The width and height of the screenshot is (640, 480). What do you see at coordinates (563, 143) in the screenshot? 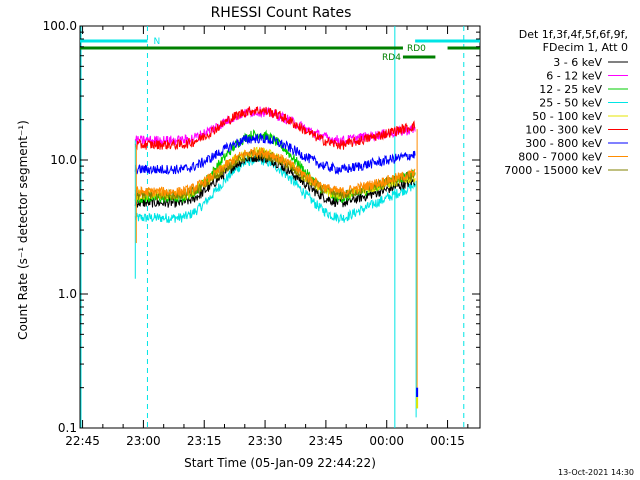
I see `legend-entry-label: 300 - 800 keV` at bounding box center [563, 143].